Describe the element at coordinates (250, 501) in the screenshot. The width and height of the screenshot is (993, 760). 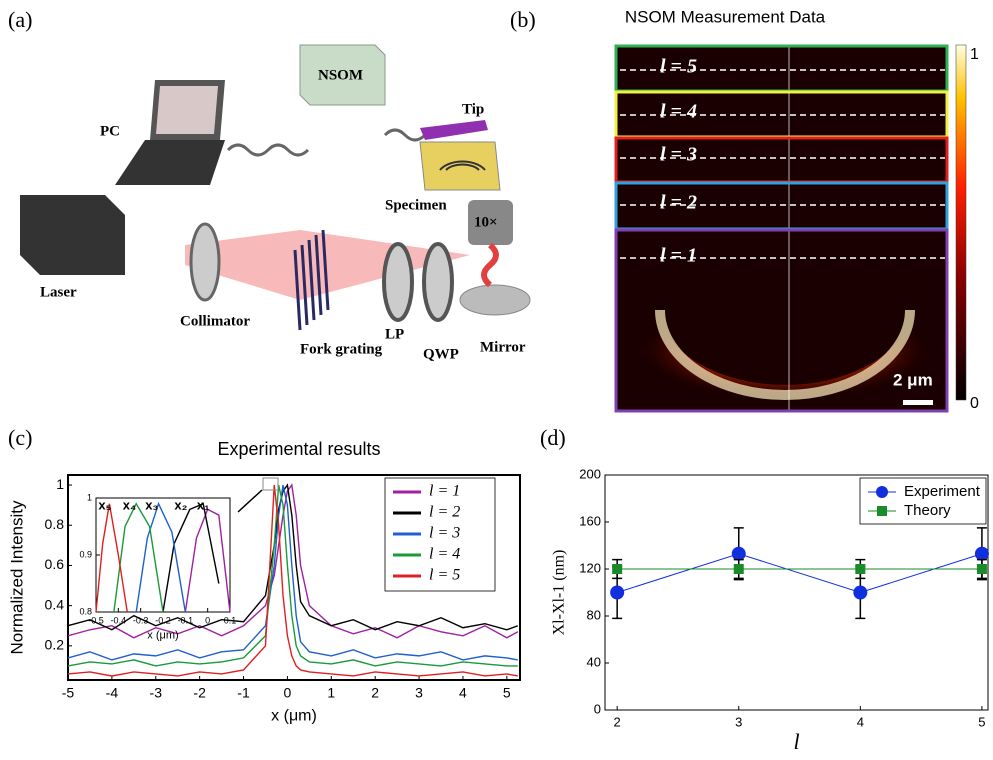
I see `inset-arrow` at that location.